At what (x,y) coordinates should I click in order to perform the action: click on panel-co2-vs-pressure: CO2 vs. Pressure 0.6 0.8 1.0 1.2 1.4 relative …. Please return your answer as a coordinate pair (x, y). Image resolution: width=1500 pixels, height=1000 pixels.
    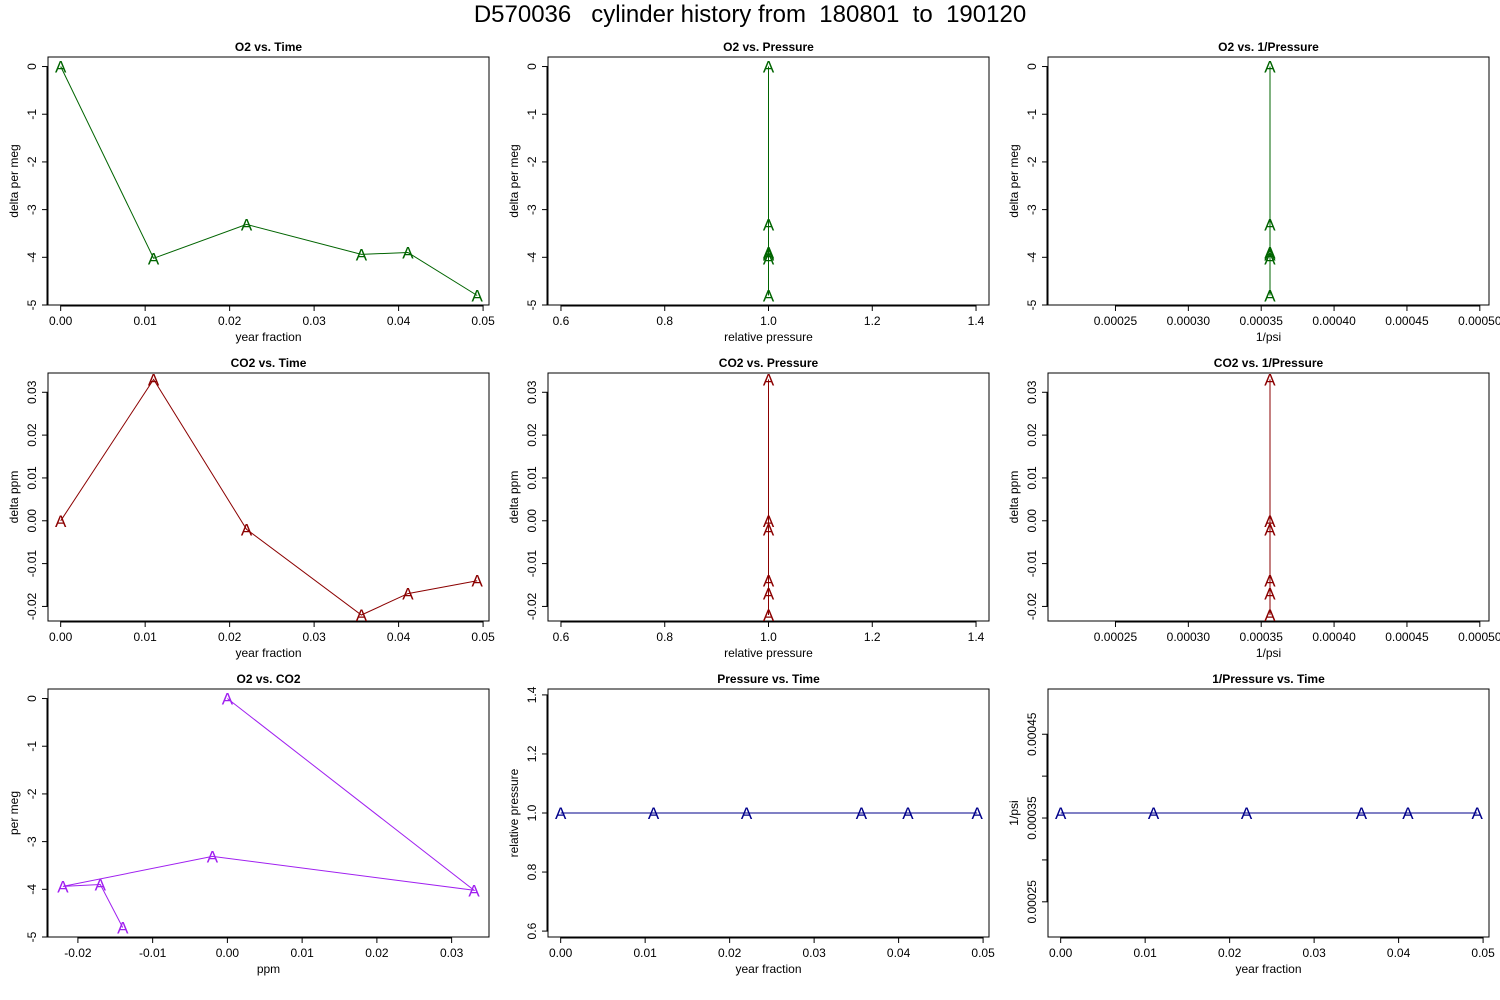
    Looking at the image, I should click on (748, 508).